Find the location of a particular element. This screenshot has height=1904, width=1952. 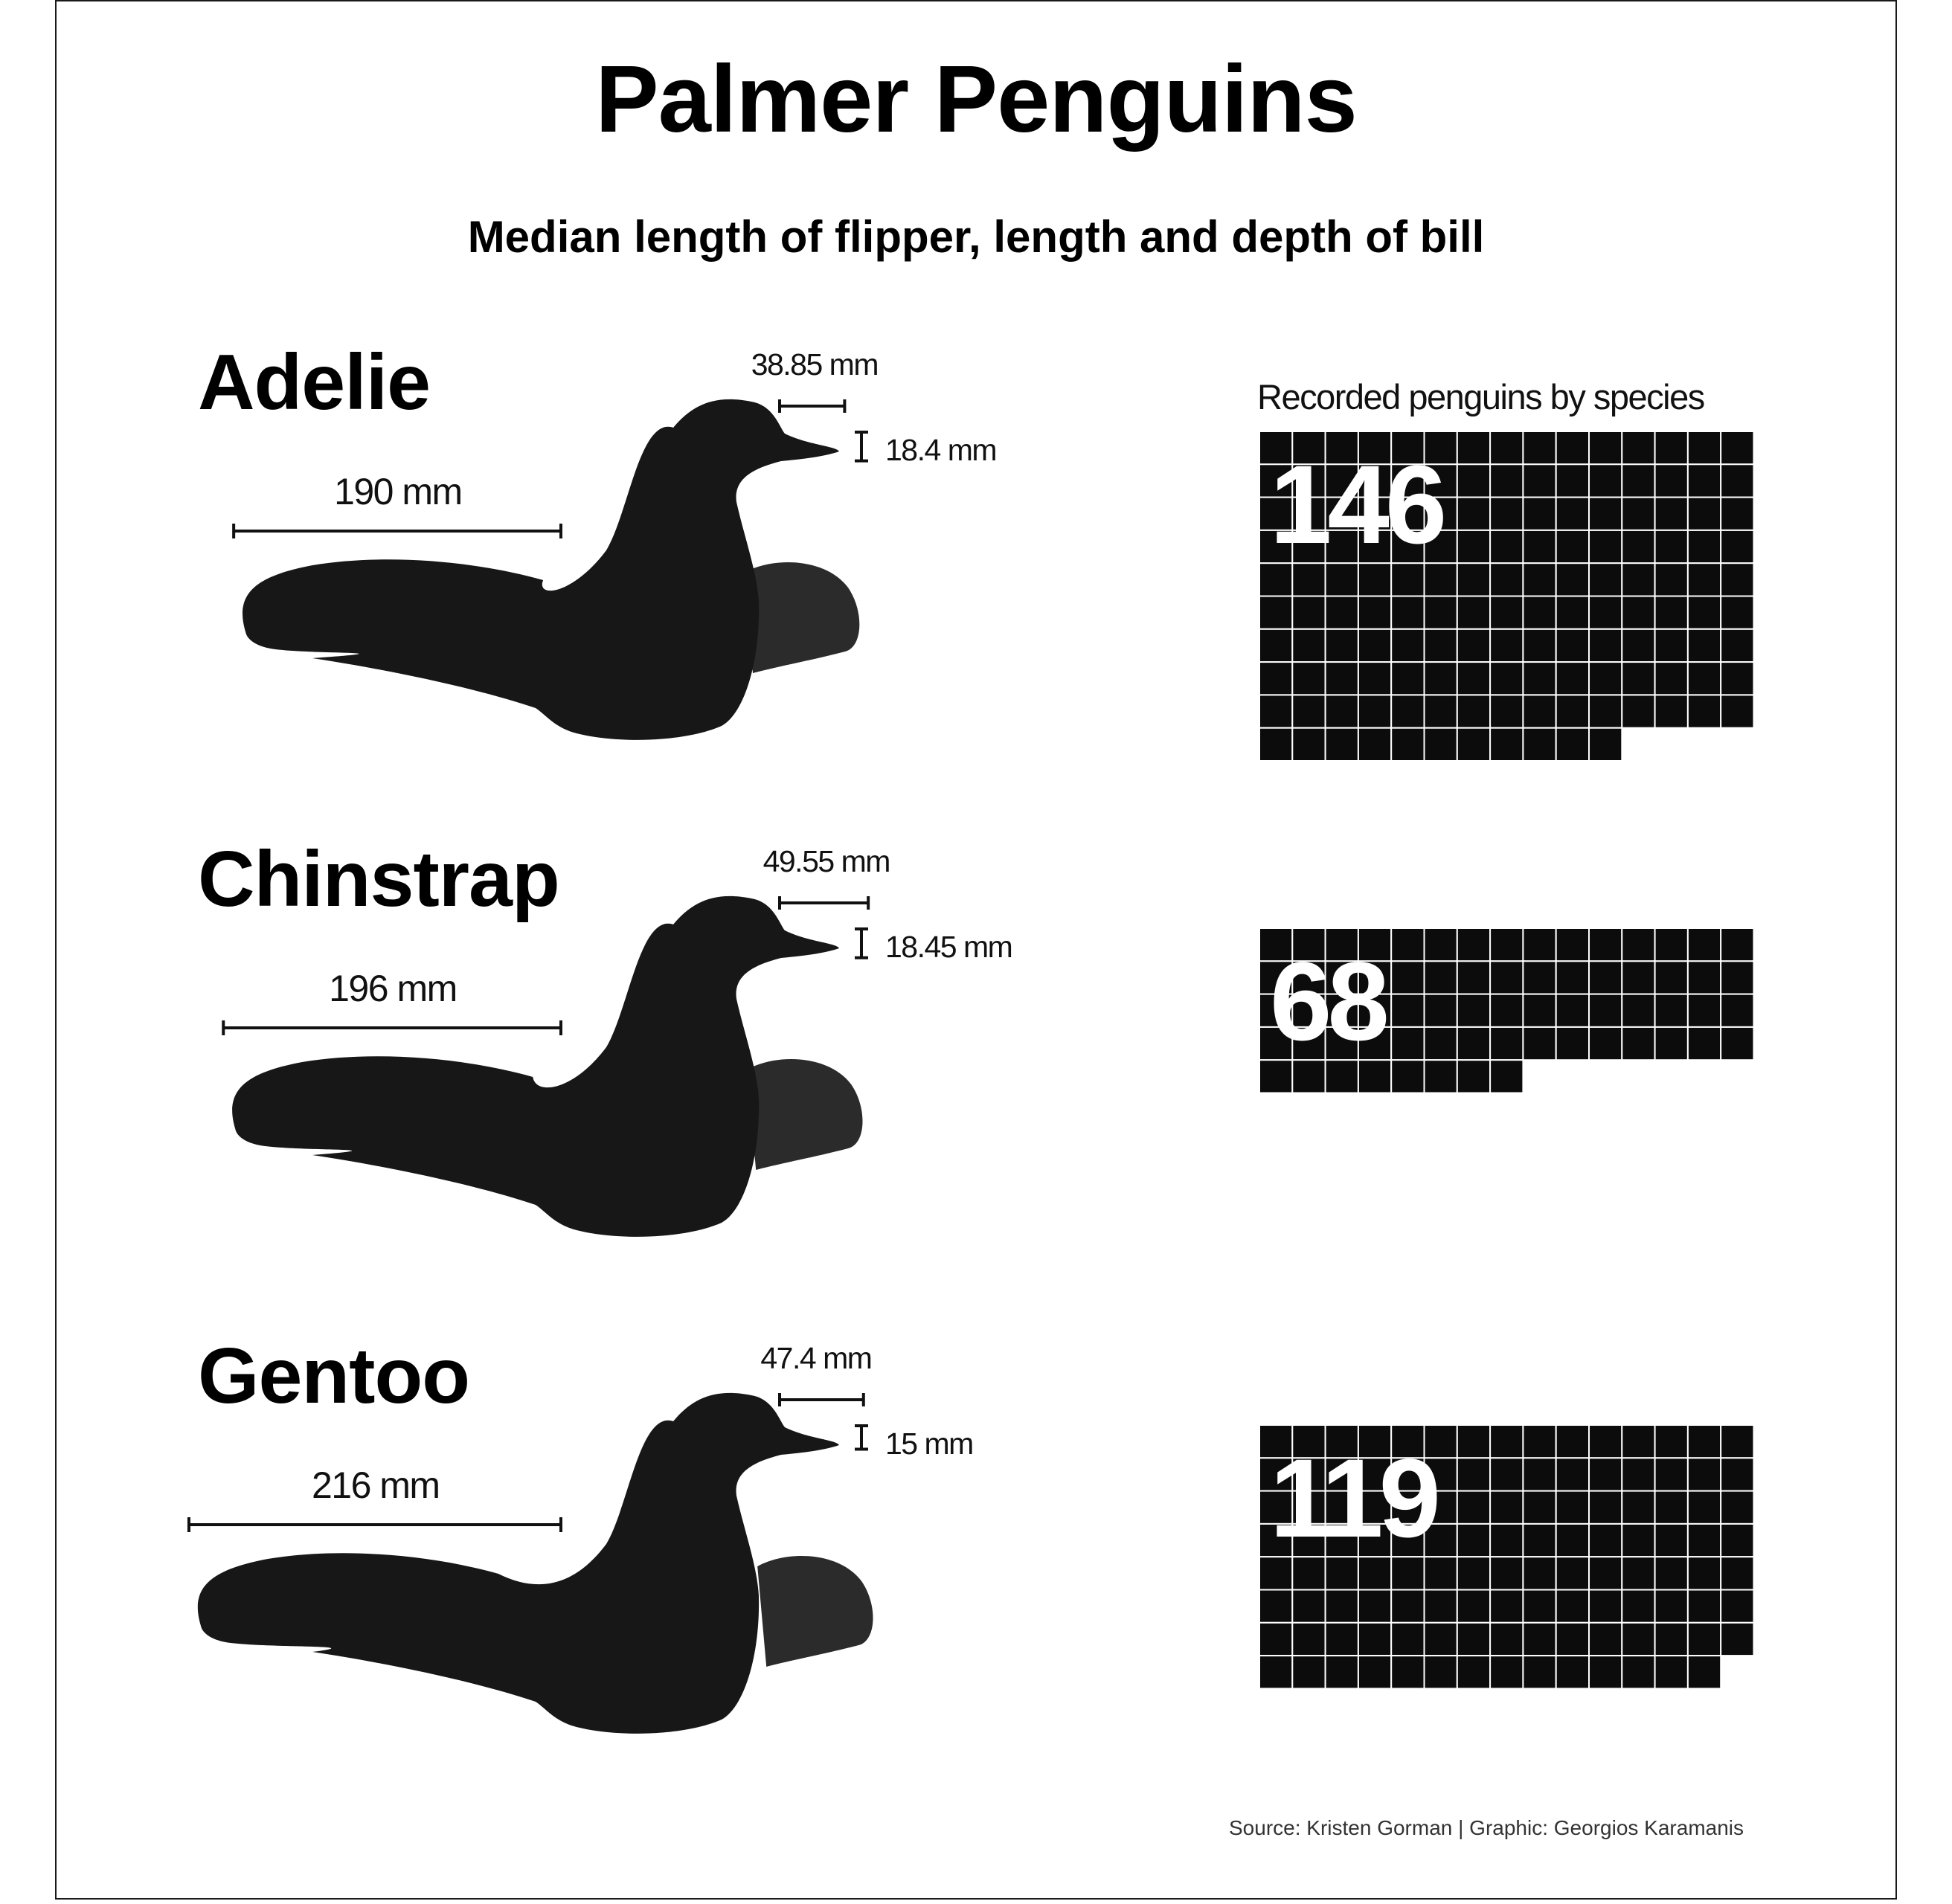

bill-length-label: 38.85 mm is located at coordinates (815, 364).